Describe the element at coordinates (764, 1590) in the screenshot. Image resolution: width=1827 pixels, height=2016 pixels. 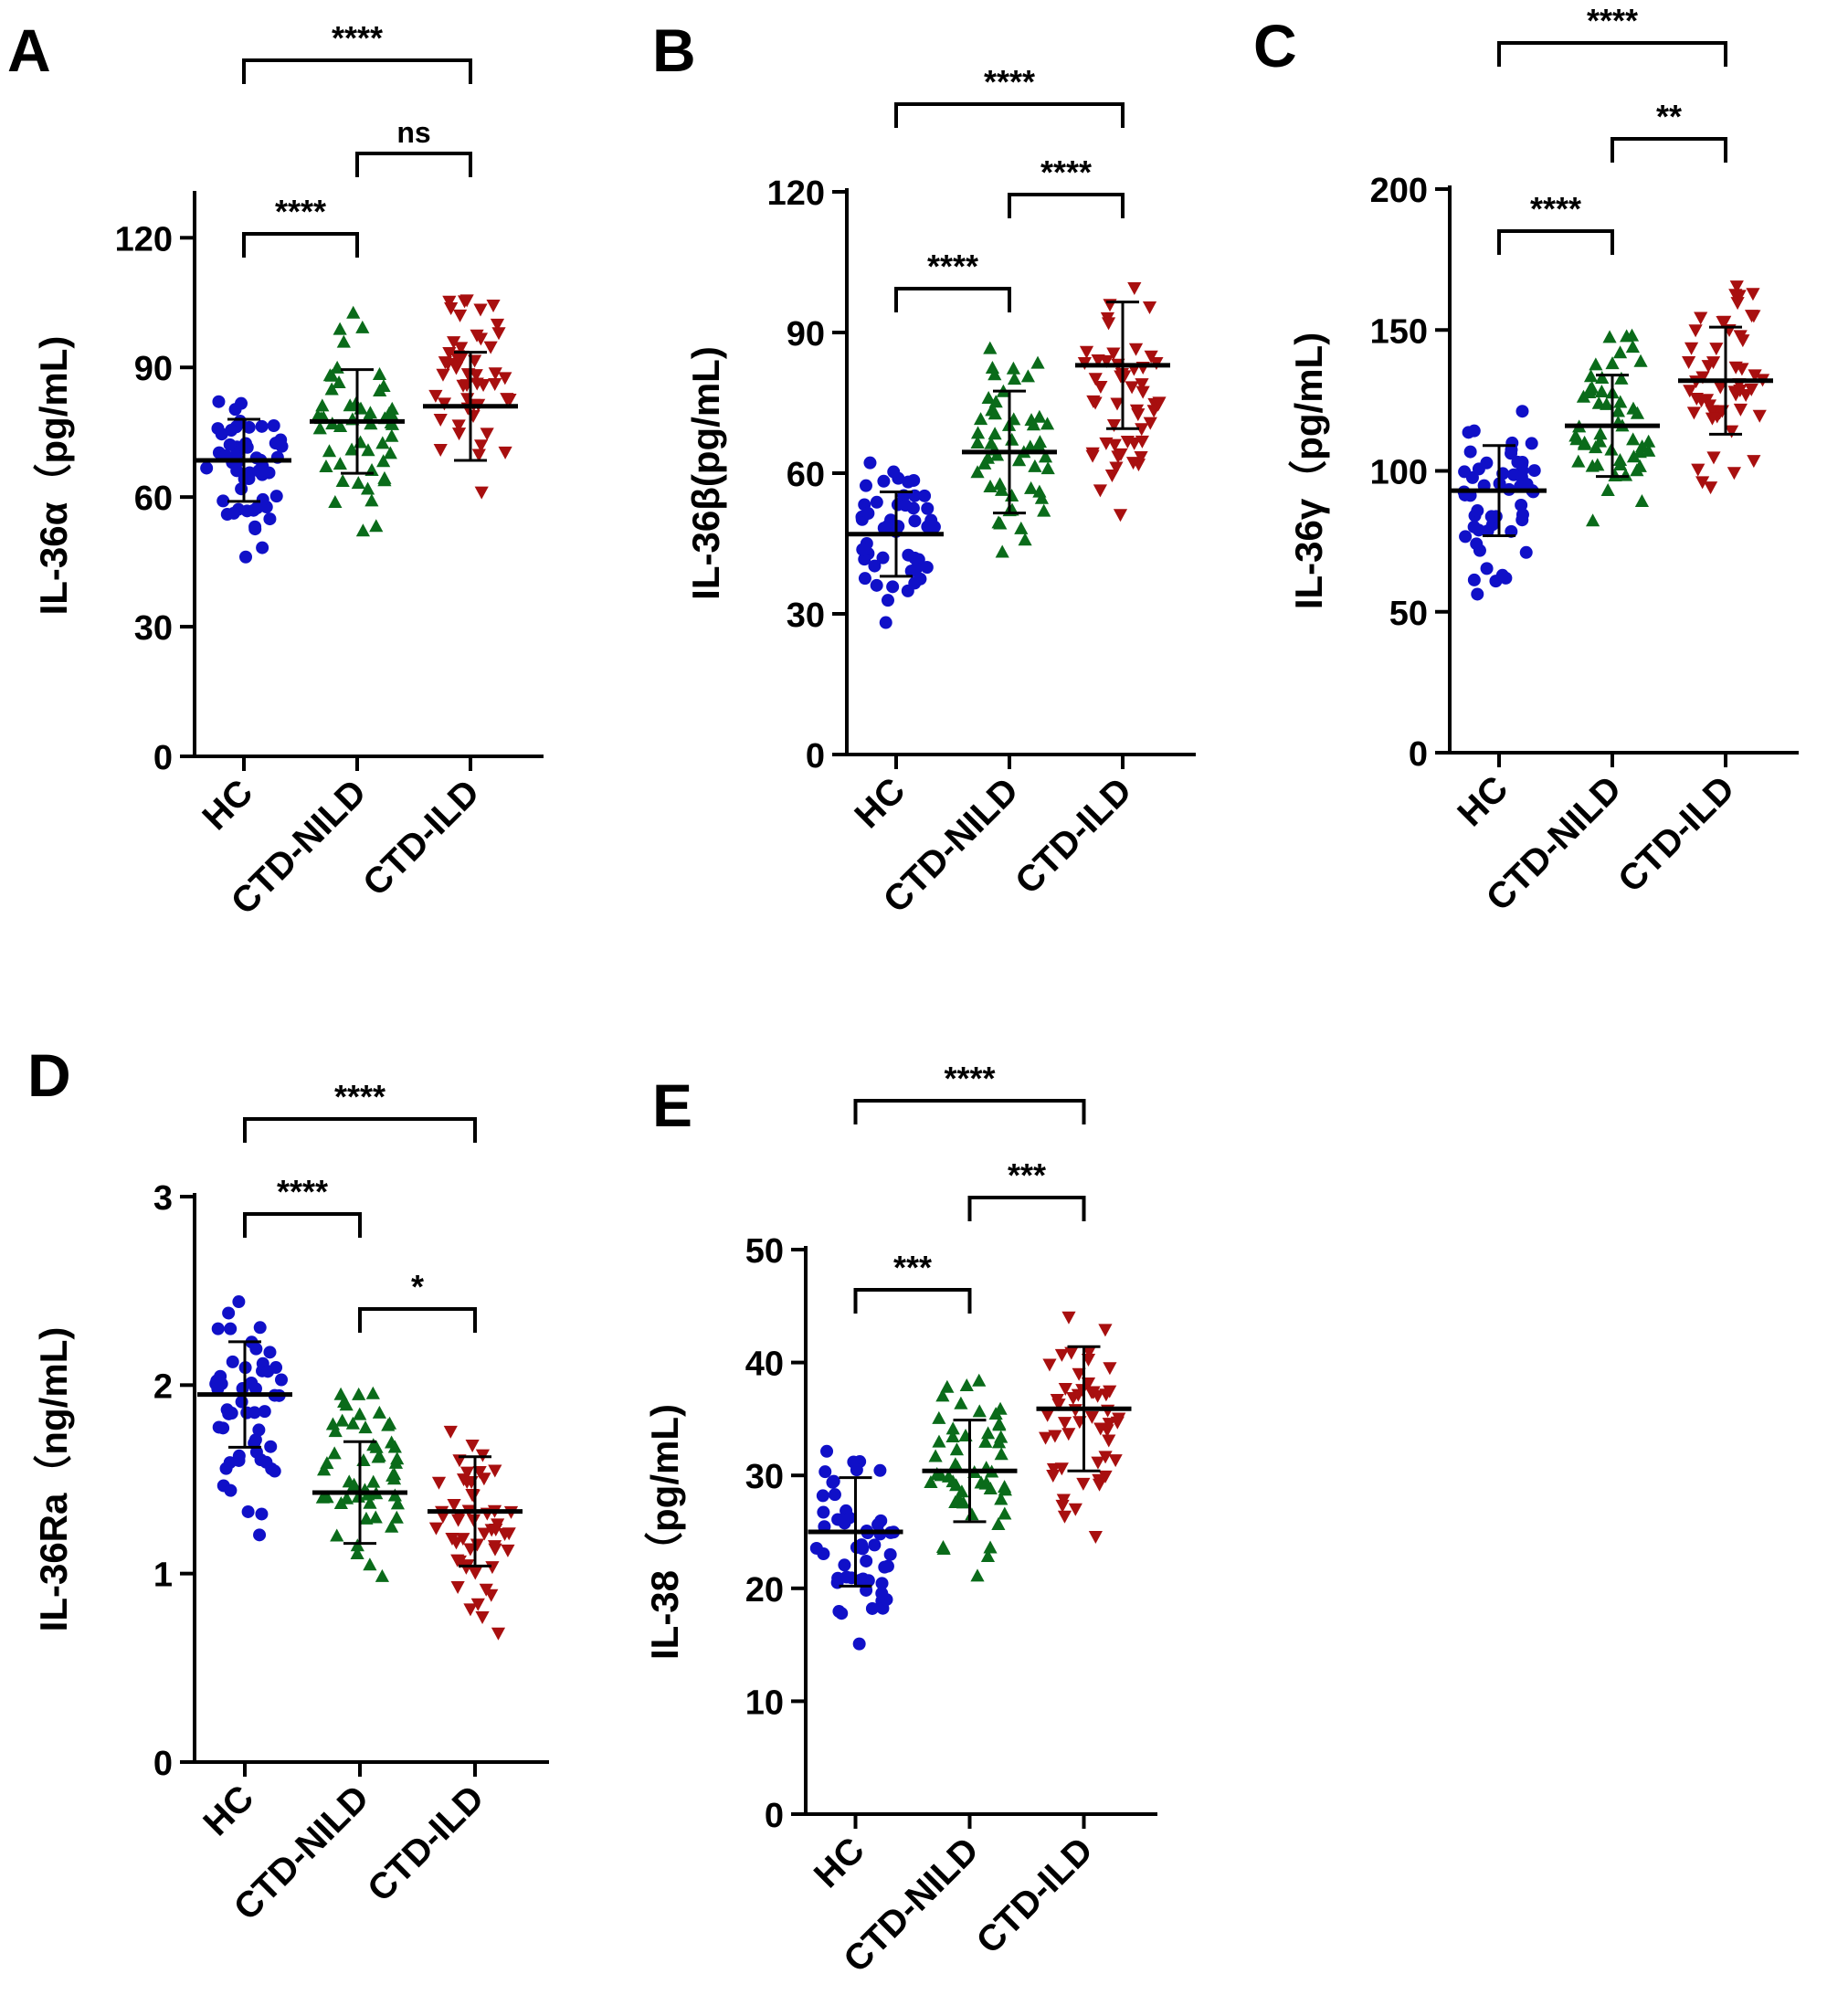
I see `y-tick-label: 20` at that location.